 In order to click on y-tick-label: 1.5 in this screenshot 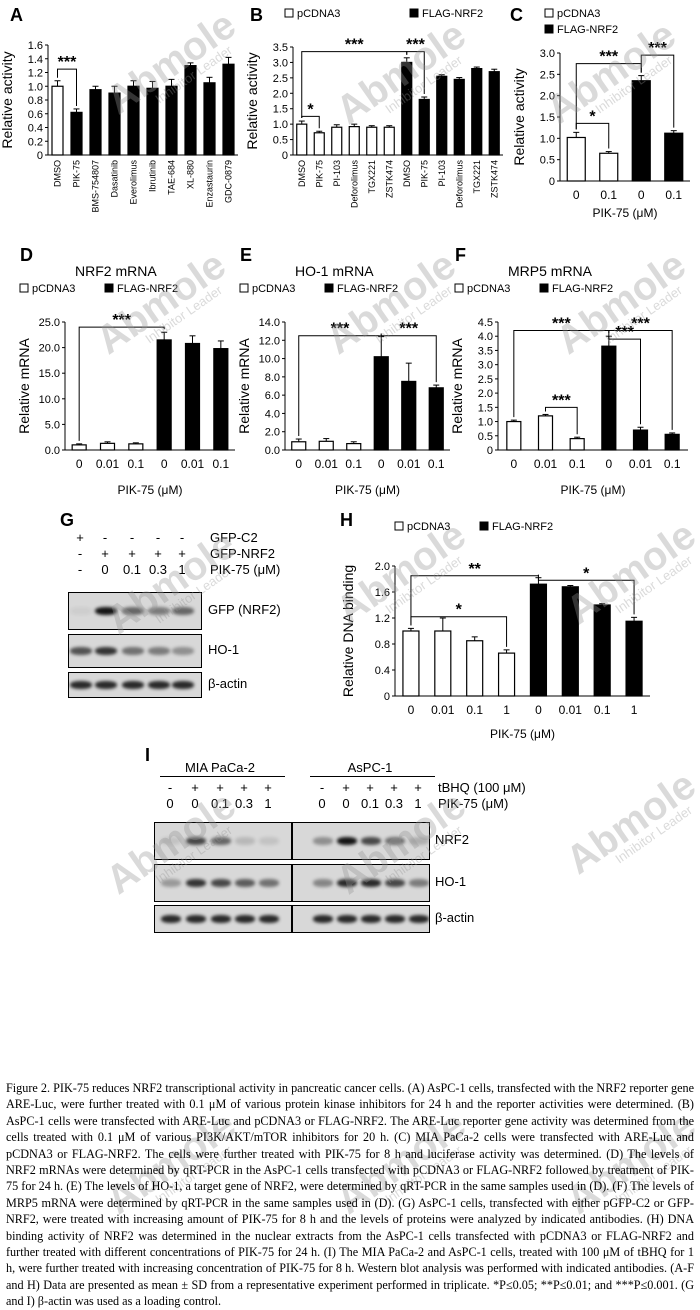, I will do `click(485, 408)`.